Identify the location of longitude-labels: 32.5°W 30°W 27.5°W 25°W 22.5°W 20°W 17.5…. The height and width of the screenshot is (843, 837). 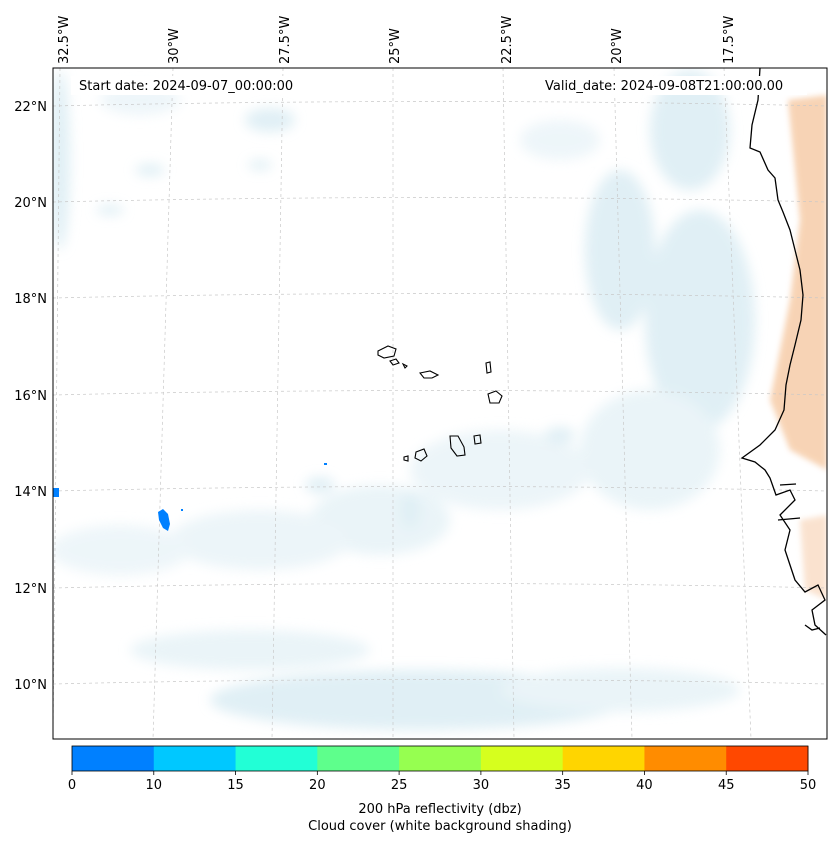
(397, 40).